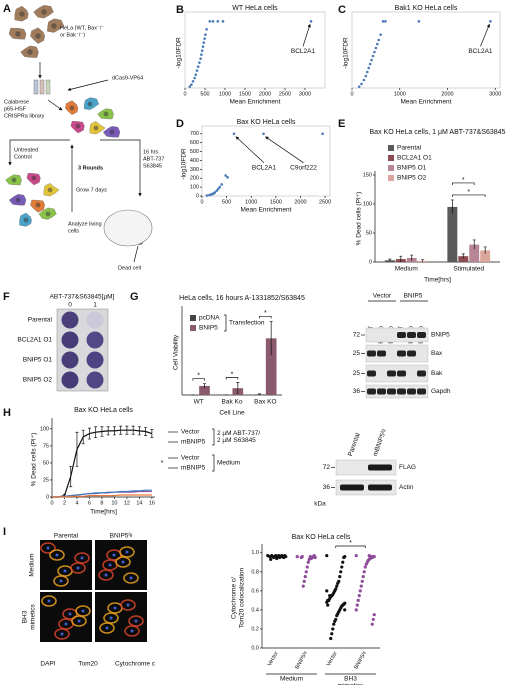  Describe the element at coordinates (452, 206) in the screenshot. I see `error-bar` at that location.